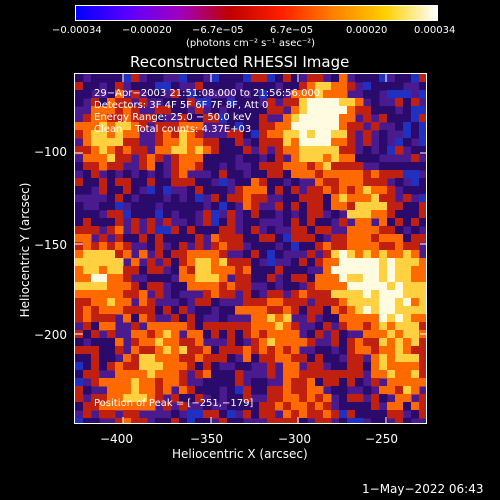 This screenshot has width=500, height=500. Describe the element at coordinates (240, 62) in the screenshot. I see `plot-title: Reconstructed RHESSI Image` at that location.